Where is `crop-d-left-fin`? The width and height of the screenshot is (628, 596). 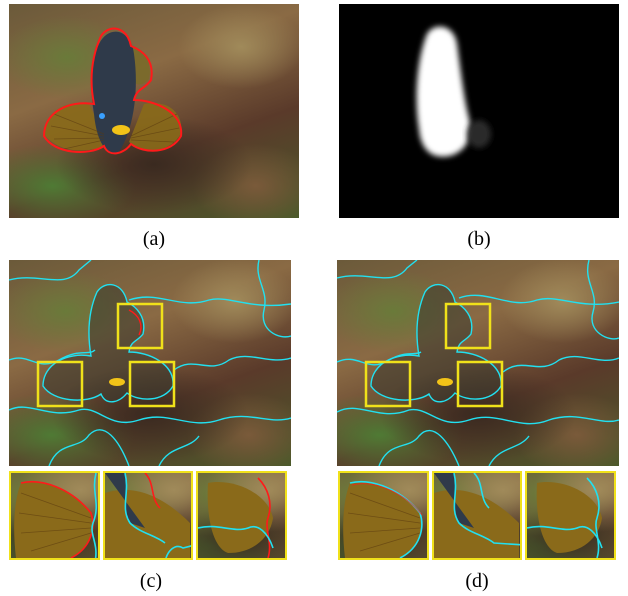
crop-d-left-fin is located at coordinates (383, 515).